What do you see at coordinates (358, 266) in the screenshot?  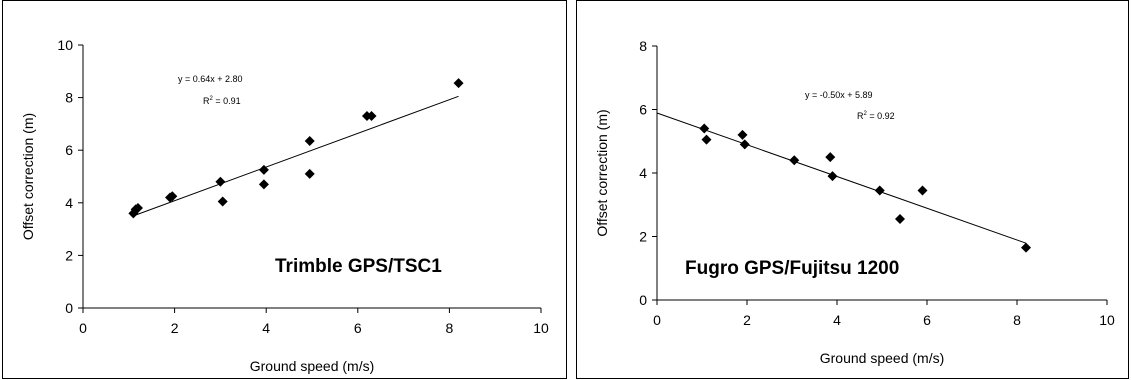 I see `instrument-label: Trimble GPS/TSC1` at bounding box center [358, 266].